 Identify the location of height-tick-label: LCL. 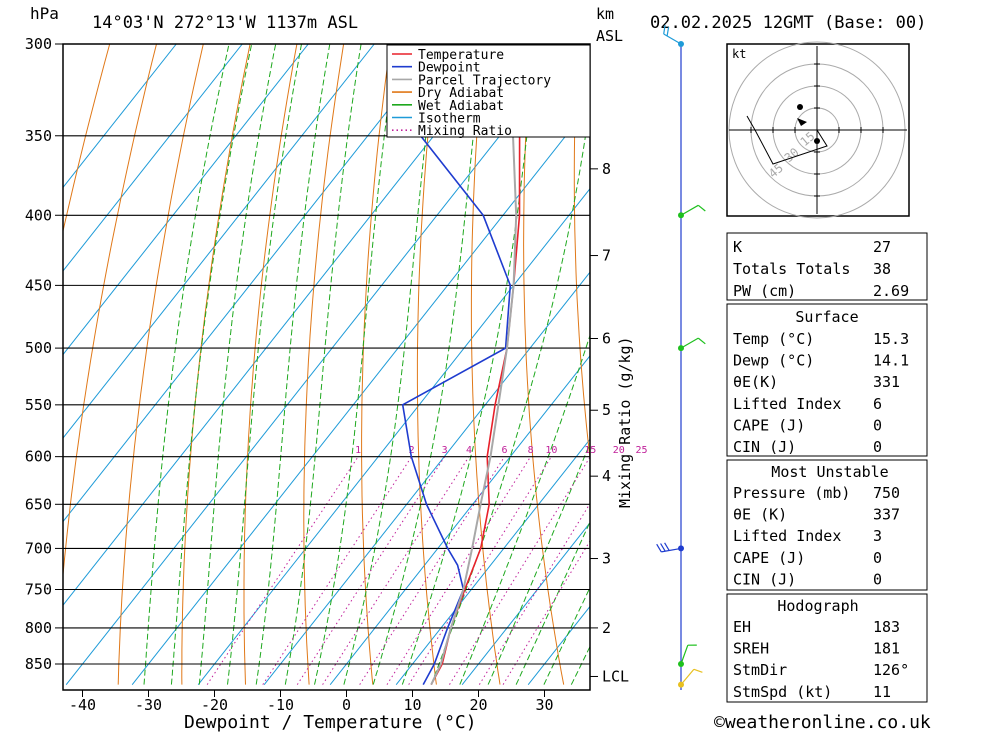
(615, 676).